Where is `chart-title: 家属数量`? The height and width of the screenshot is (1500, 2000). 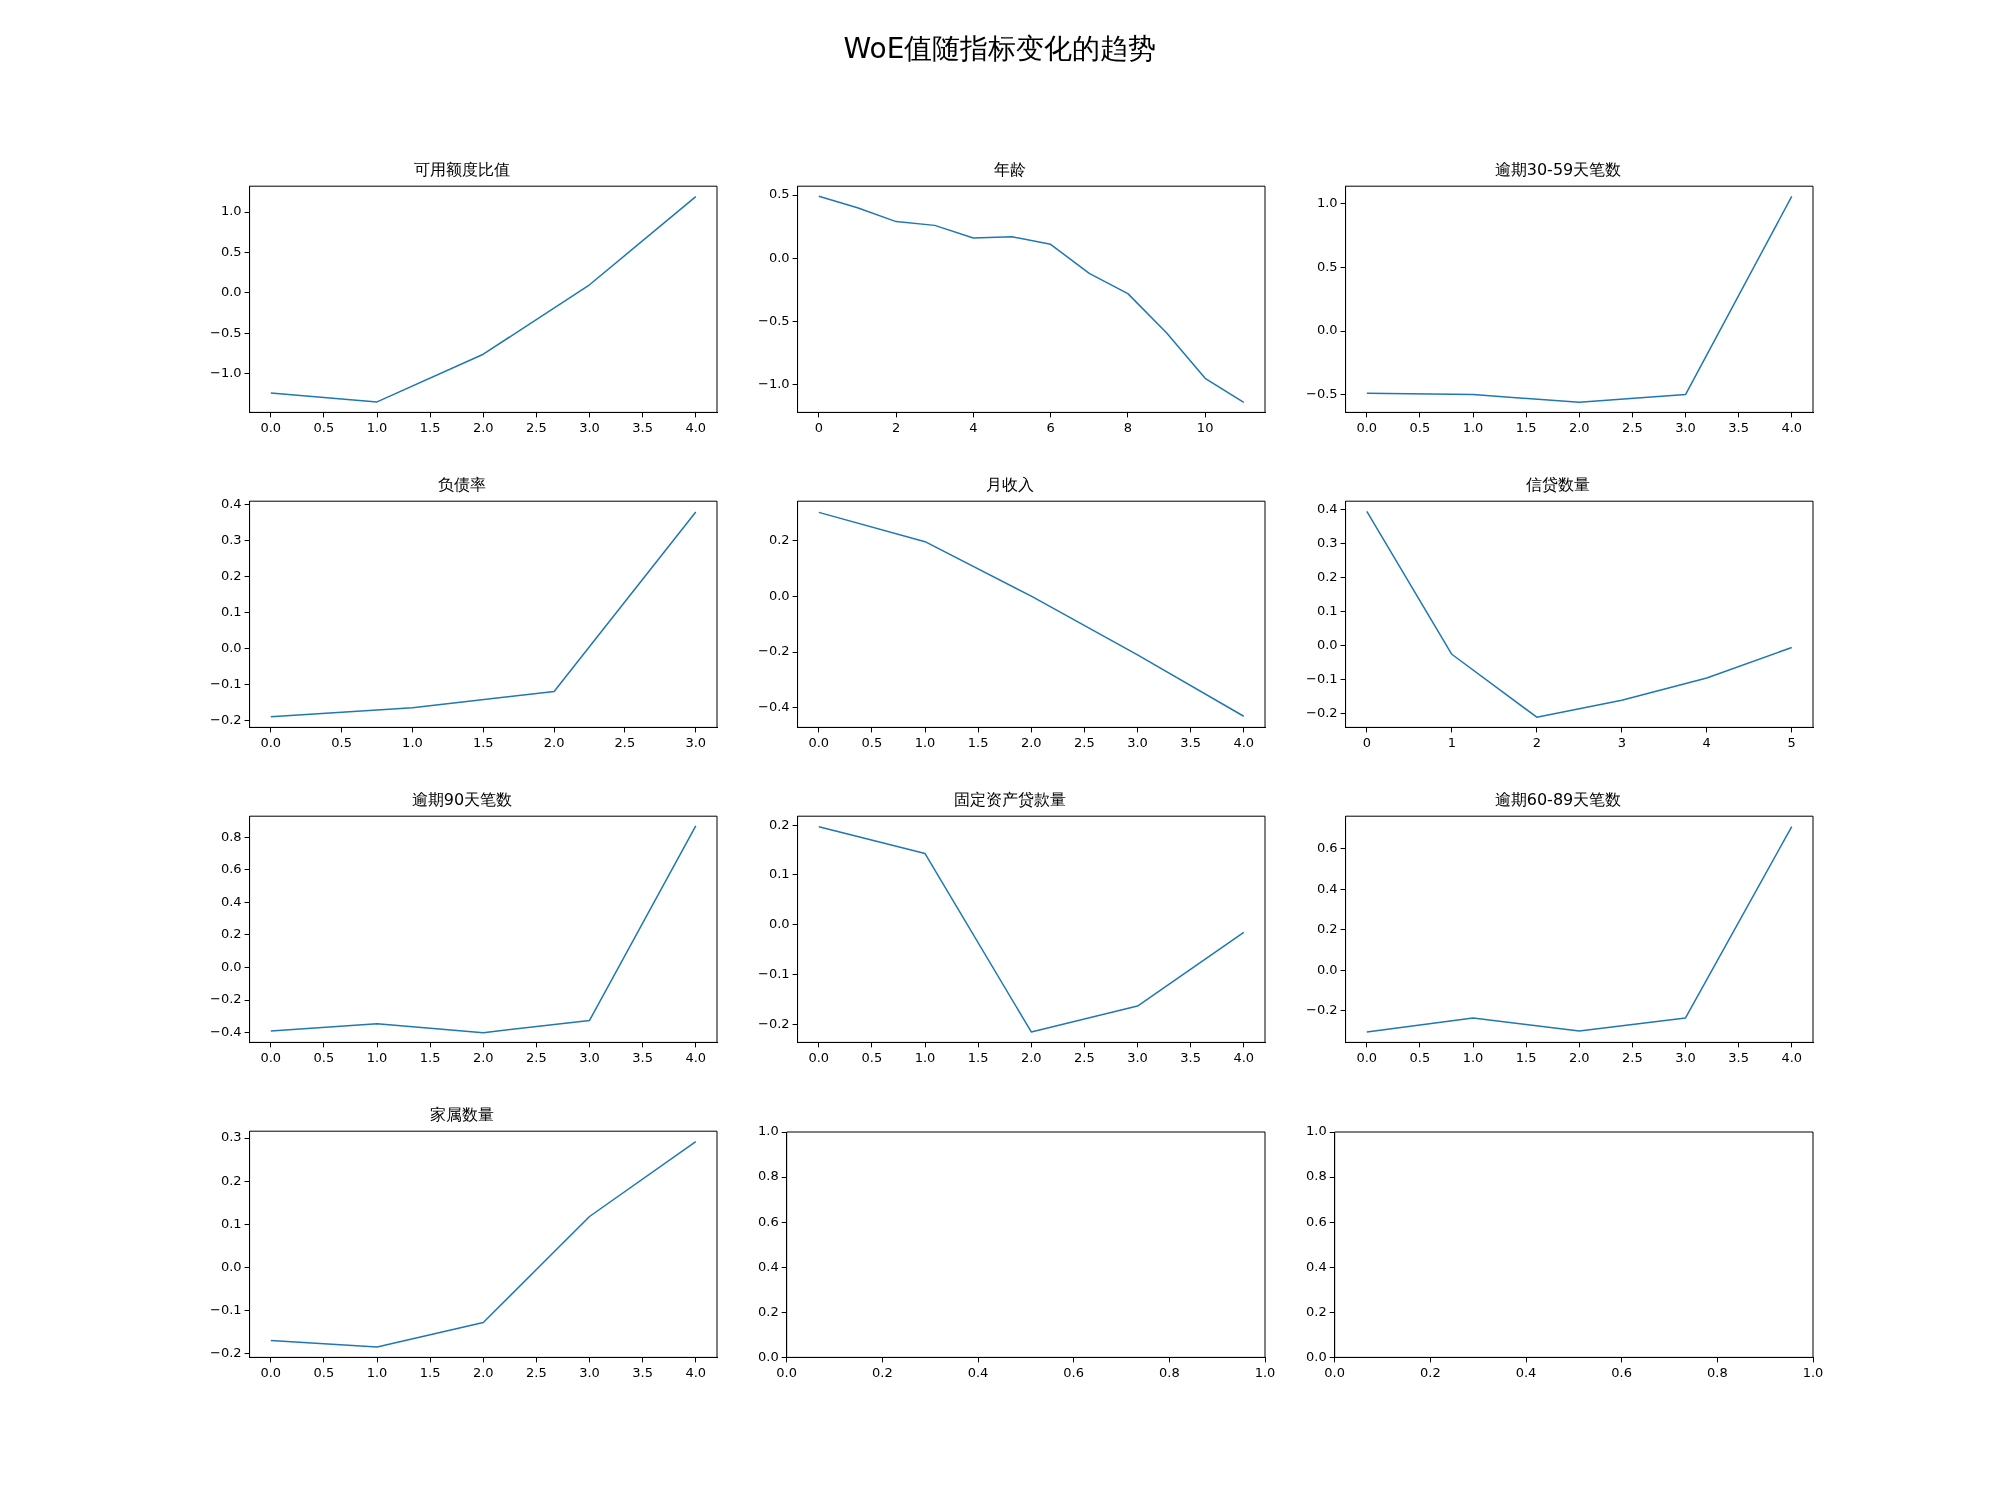 chart-title: 家属数量 is located at coordinates (462, 1114).